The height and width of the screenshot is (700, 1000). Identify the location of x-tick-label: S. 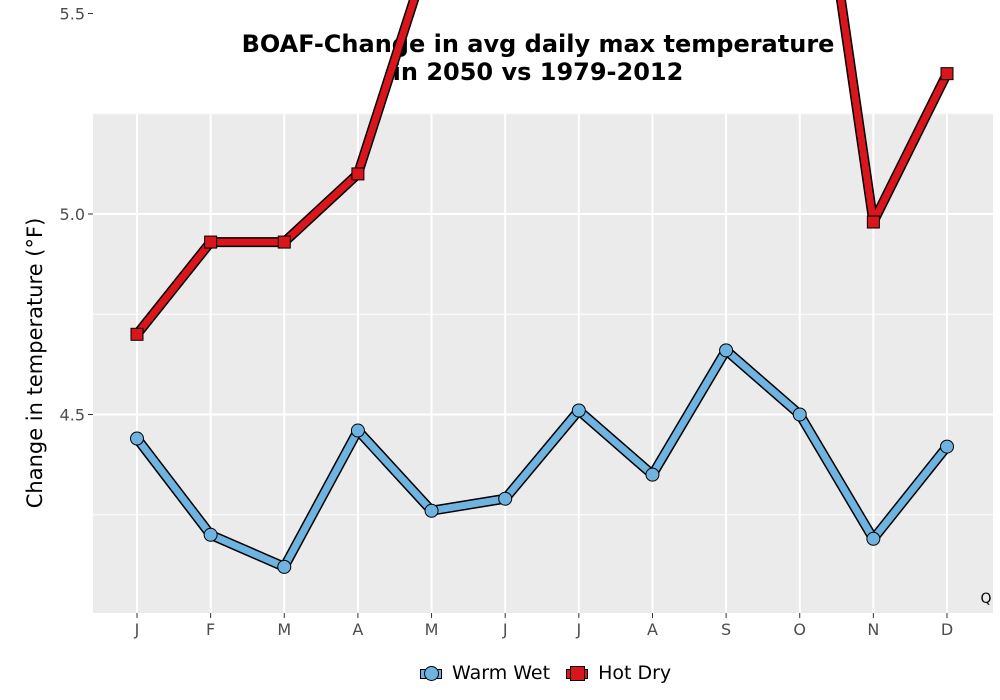
(726, 629).